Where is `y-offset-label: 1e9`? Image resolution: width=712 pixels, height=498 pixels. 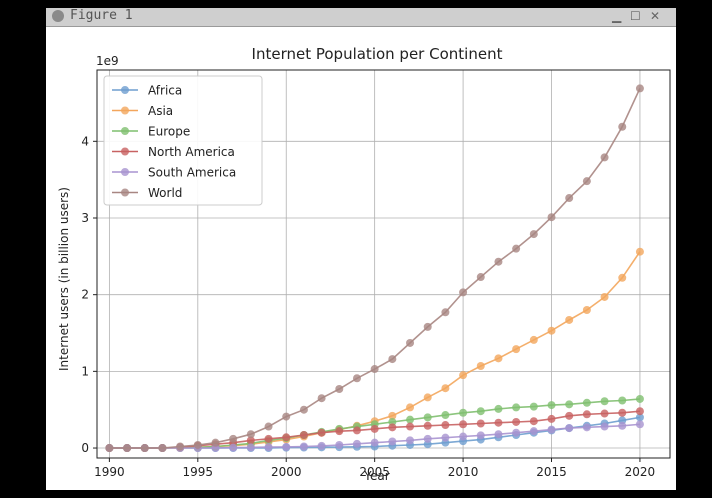 y-offset-label: 1e9 is located at coordinates (107, 61).